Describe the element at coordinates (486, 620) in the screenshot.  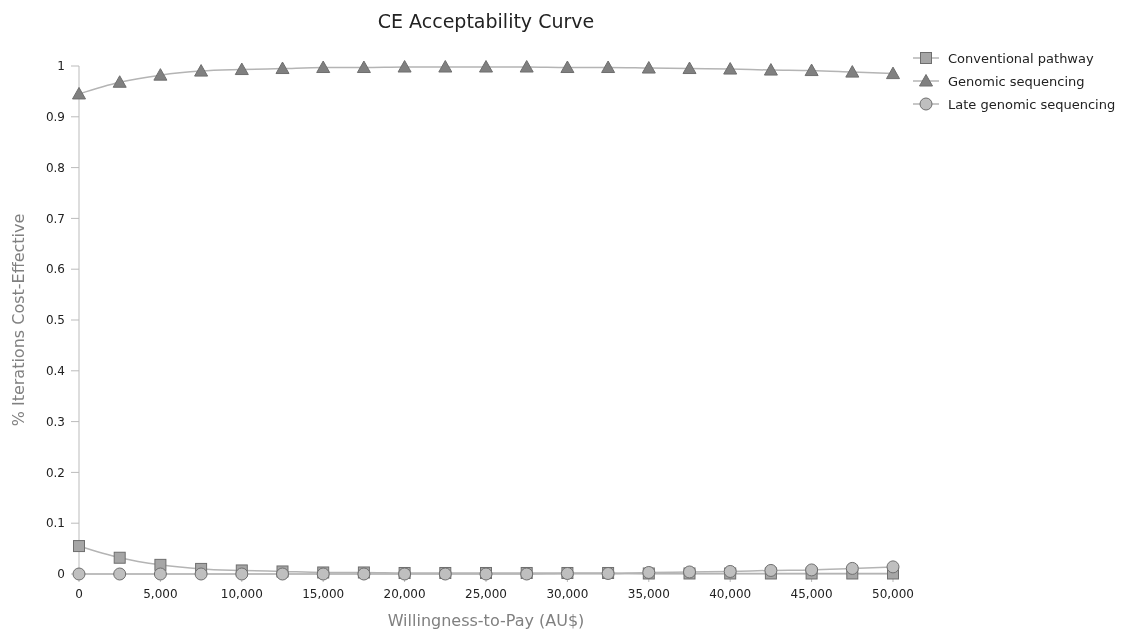
I see `x-axis-title: Willingness-to-Pay (AU$)` at that location.